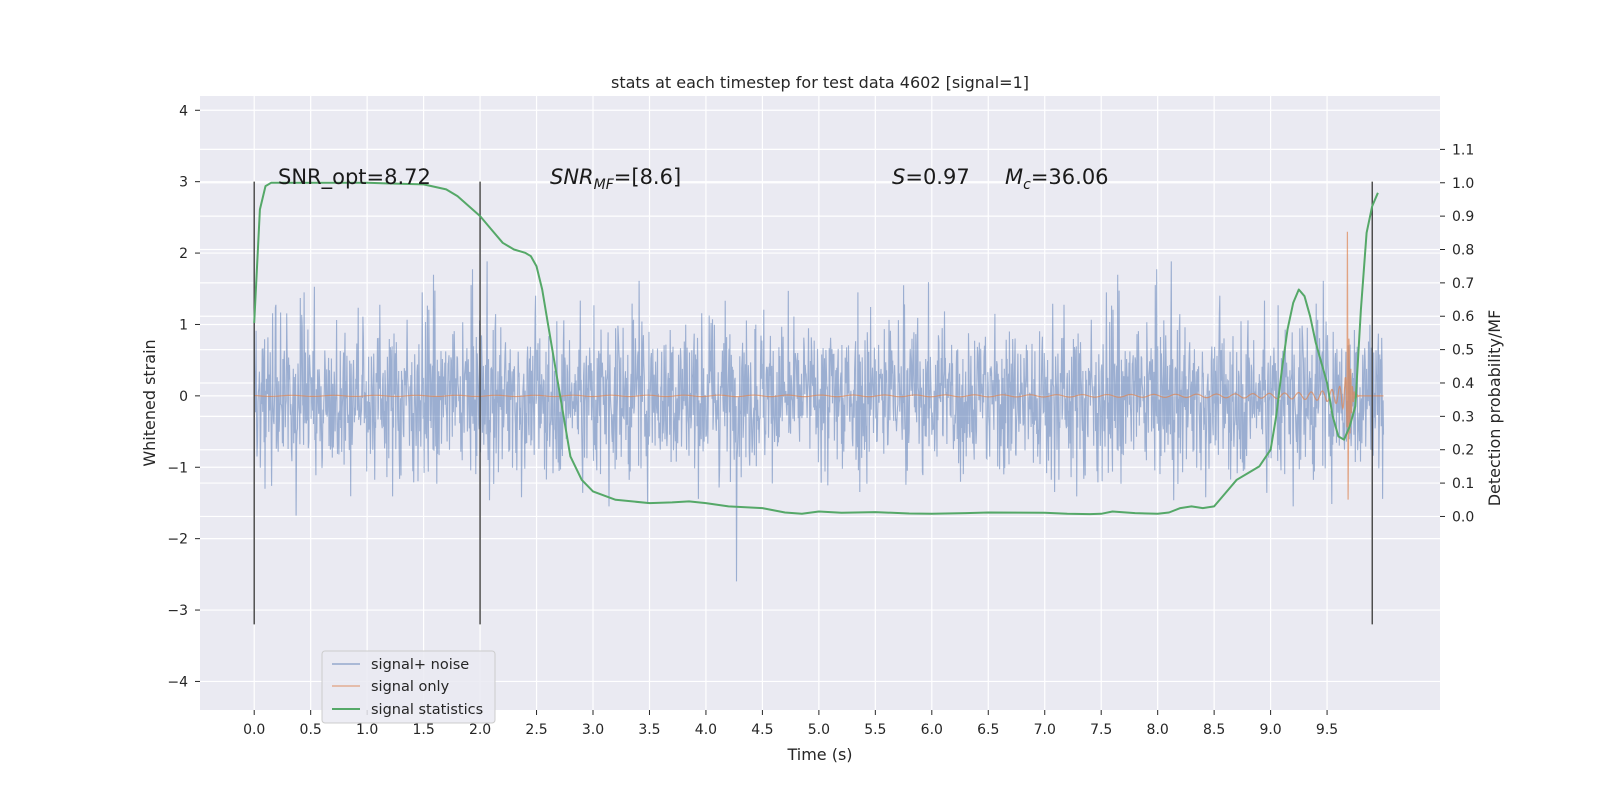 The width and height of the screenshot is (1600, 800). I want to click on x-tick-label-13: 6.5, so click(988, 730).